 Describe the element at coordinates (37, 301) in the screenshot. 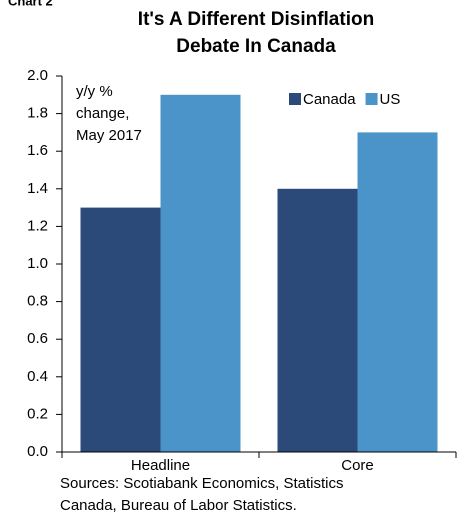

I see `y-tick-label: 0.8` at that location.